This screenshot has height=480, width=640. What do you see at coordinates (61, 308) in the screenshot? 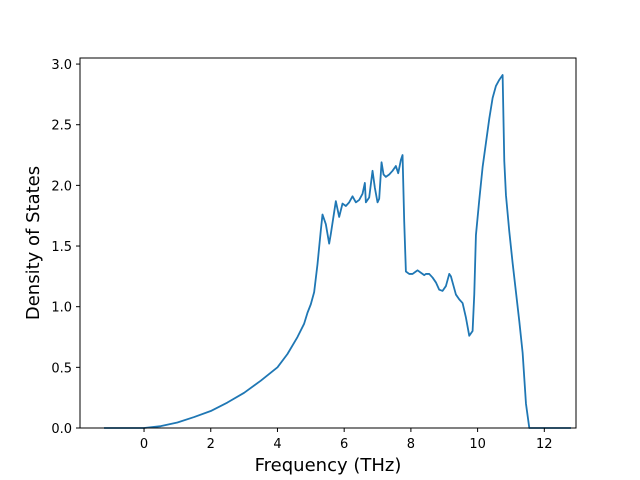
I see `y-tick-label: 1.0` at bounding box center [61, 308].